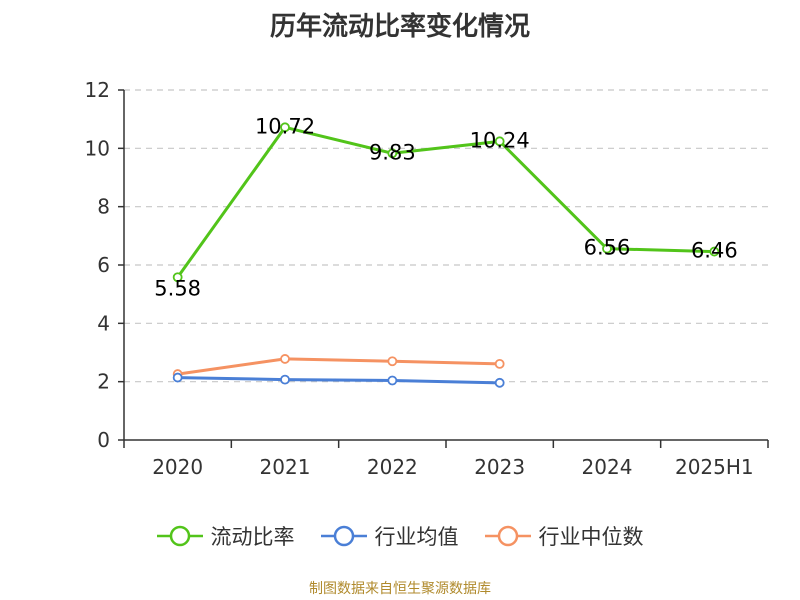 The height and width of the screenshot is (600, 800). What do you see at coordinates (177, 288) in the screenshot?
I see `data-label-0: 5.58` at bounding box center [177, 288].